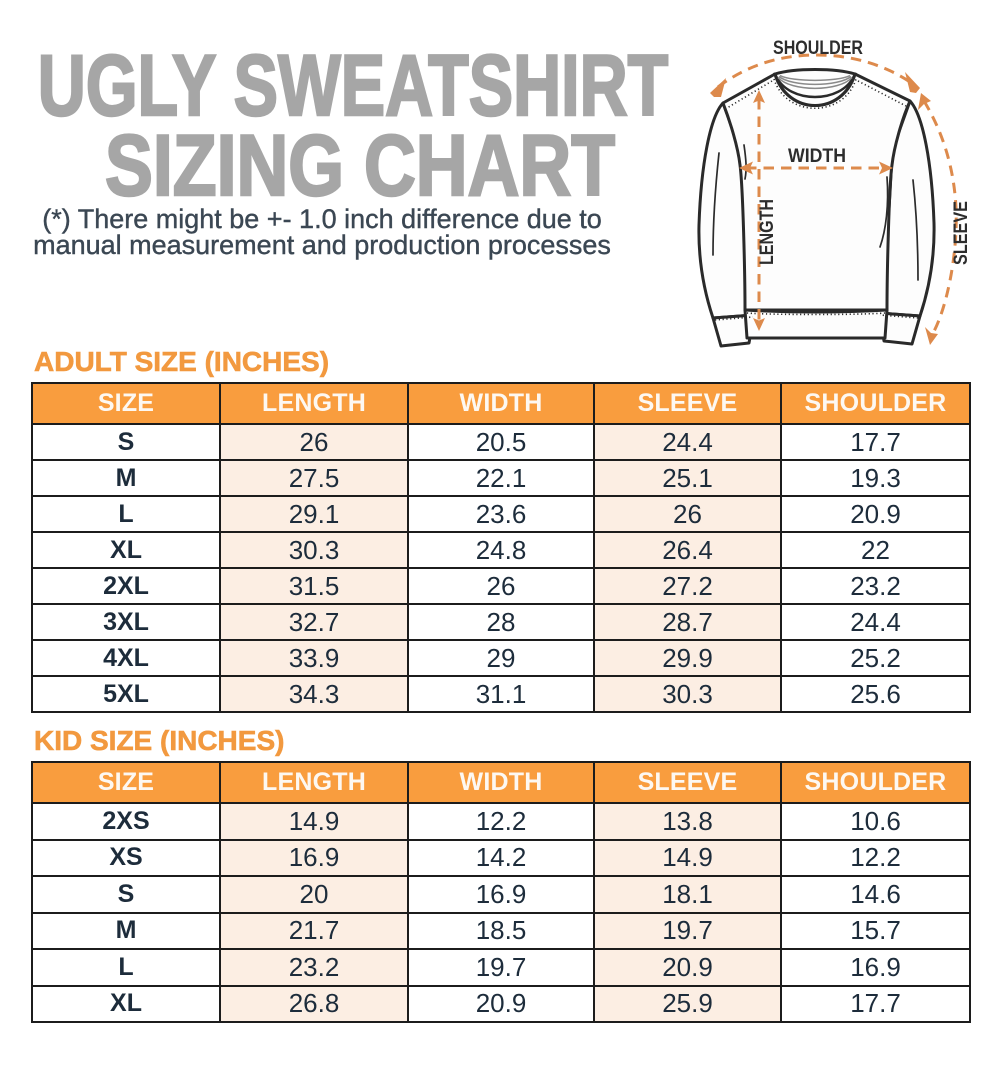  What do you see at coordinates (818, 48) in the screenshot?
I see `svg-text: SHOULDER` at bounding box center [818, 48].